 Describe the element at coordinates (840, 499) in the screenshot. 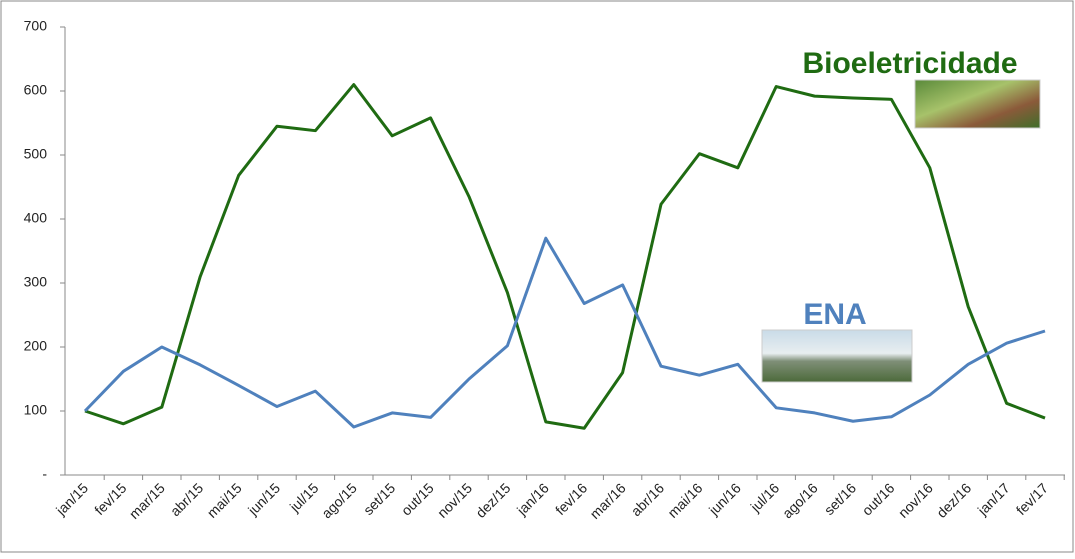

I see `x-tick-label: set/16` at that location.